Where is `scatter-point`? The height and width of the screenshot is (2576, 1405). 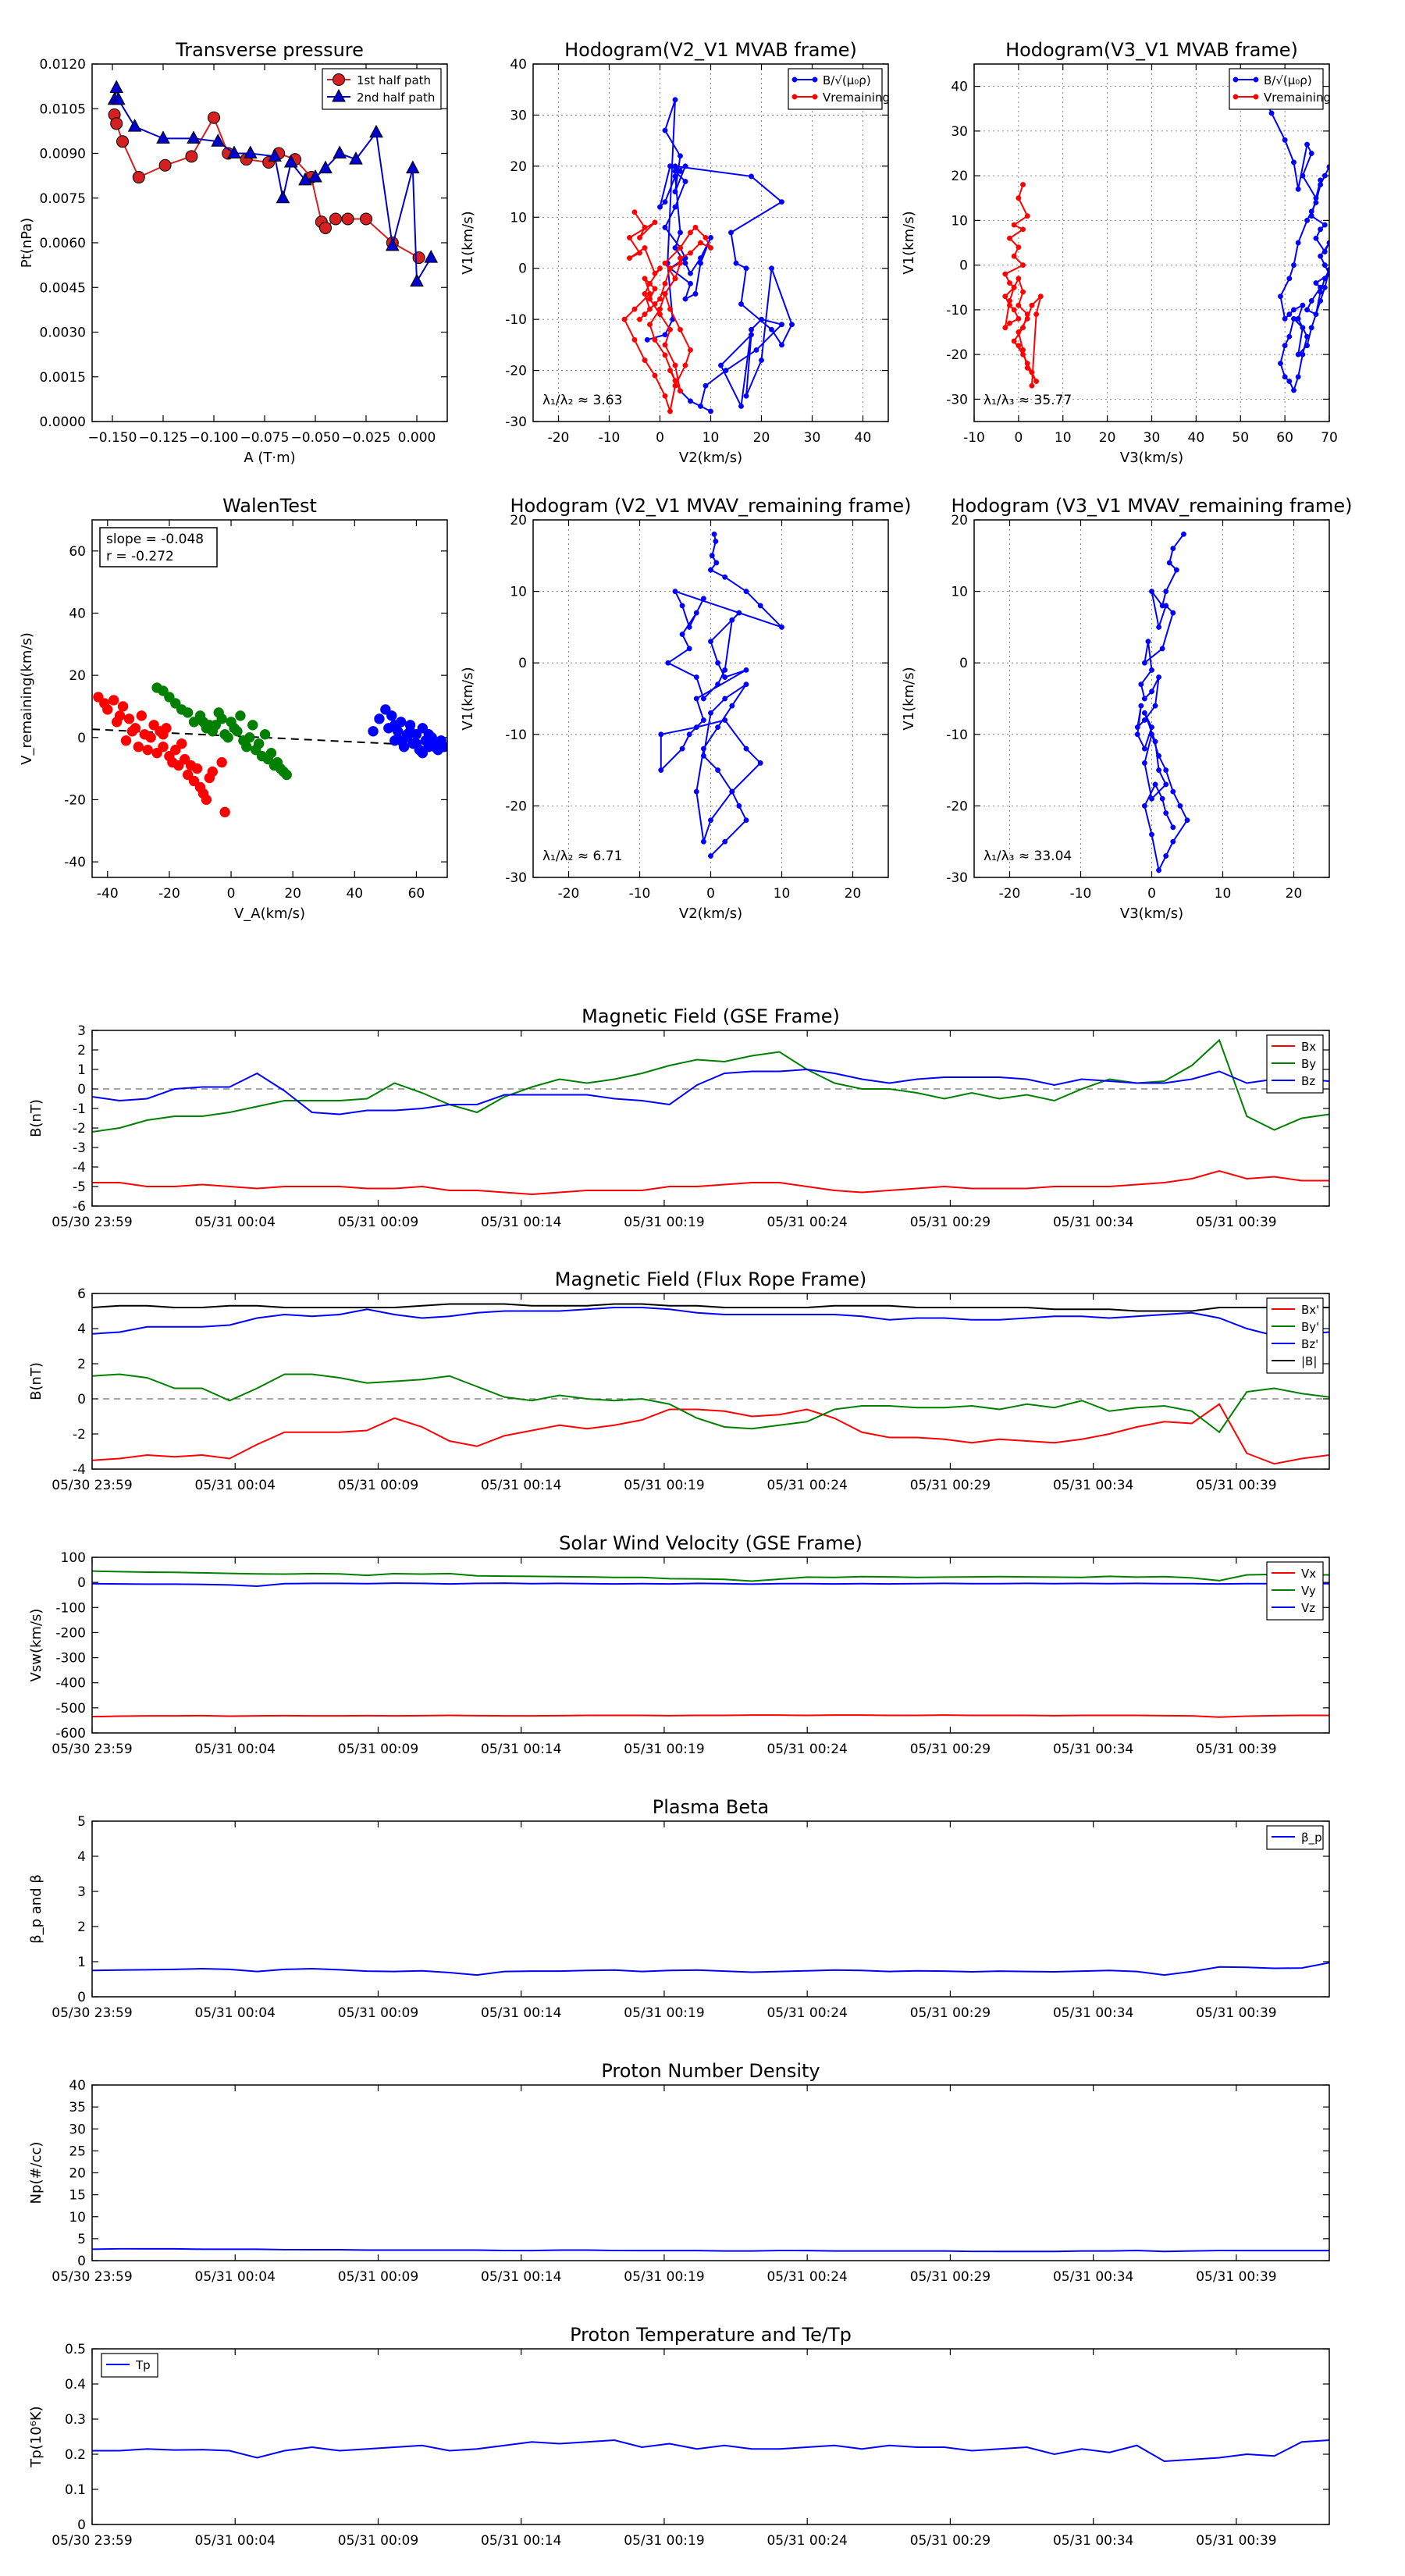 scatter-point is located at coordinates (238, 731).